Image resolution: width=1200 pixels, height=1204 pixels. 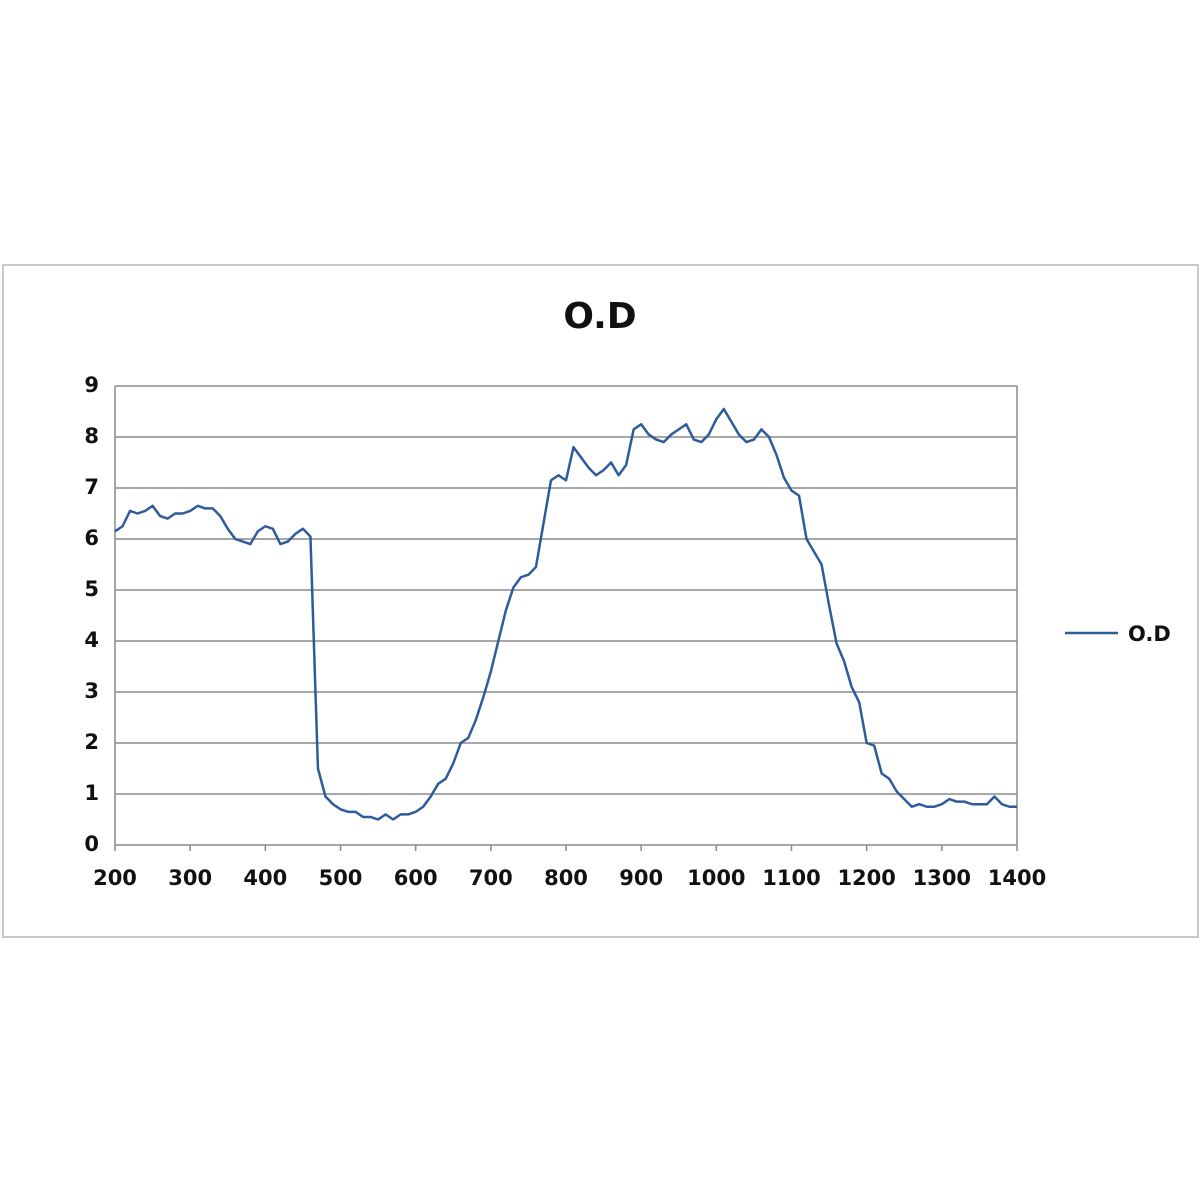 I want to click on y-tick-label: 2, so click(x=91, y=742).